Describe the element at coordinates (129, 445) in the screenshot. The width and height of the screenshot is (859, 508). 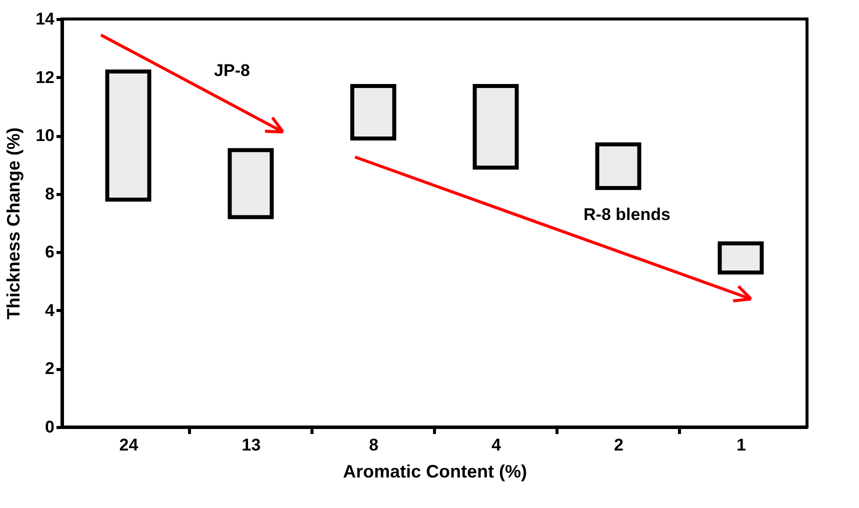
I see `x-tick-label: 24` at that location.